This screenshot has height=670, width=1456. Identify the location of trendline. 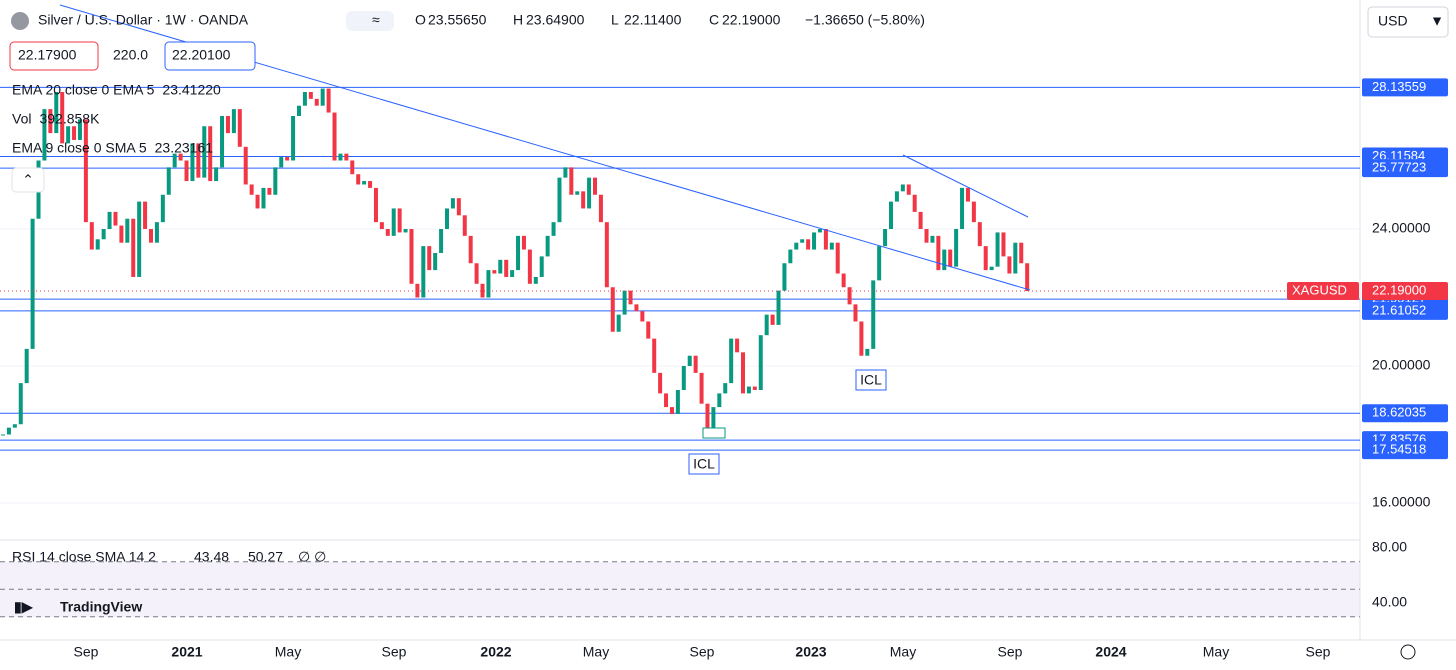
(965, 186).